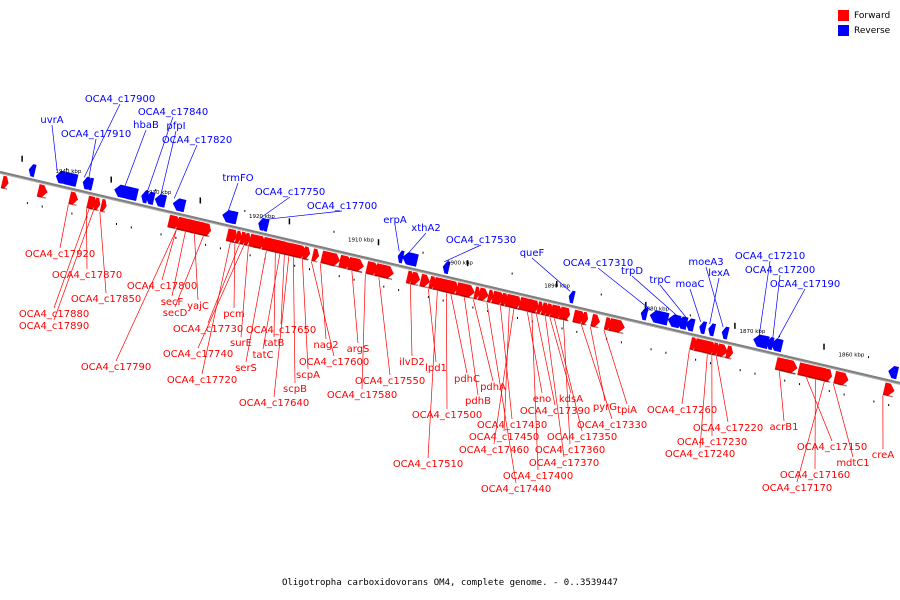 Image resolution: width=900 pixels, height=600 pixels. I want to click on reverse-gene-label: trmFO, so click(237, 178).